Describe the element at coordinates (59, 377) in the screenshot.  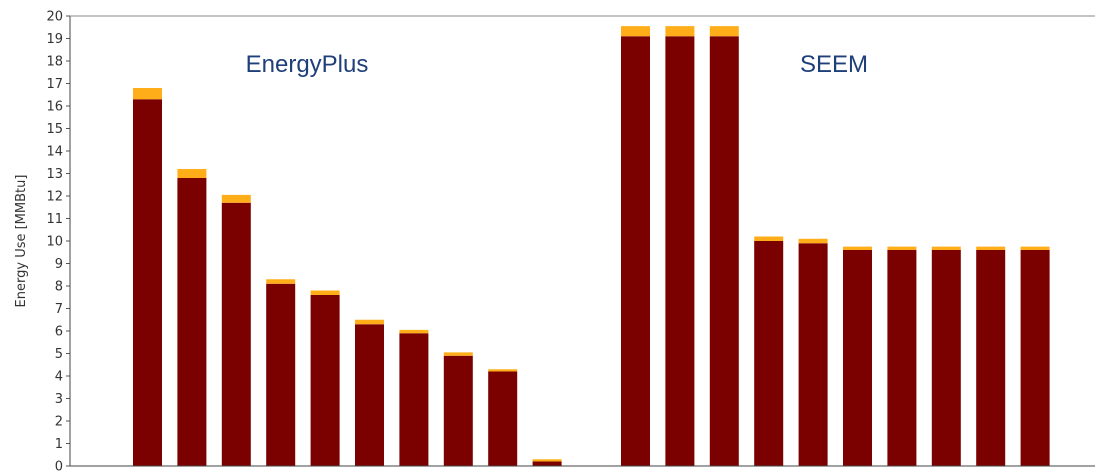
I see `y-tick-label: 4` at that location.